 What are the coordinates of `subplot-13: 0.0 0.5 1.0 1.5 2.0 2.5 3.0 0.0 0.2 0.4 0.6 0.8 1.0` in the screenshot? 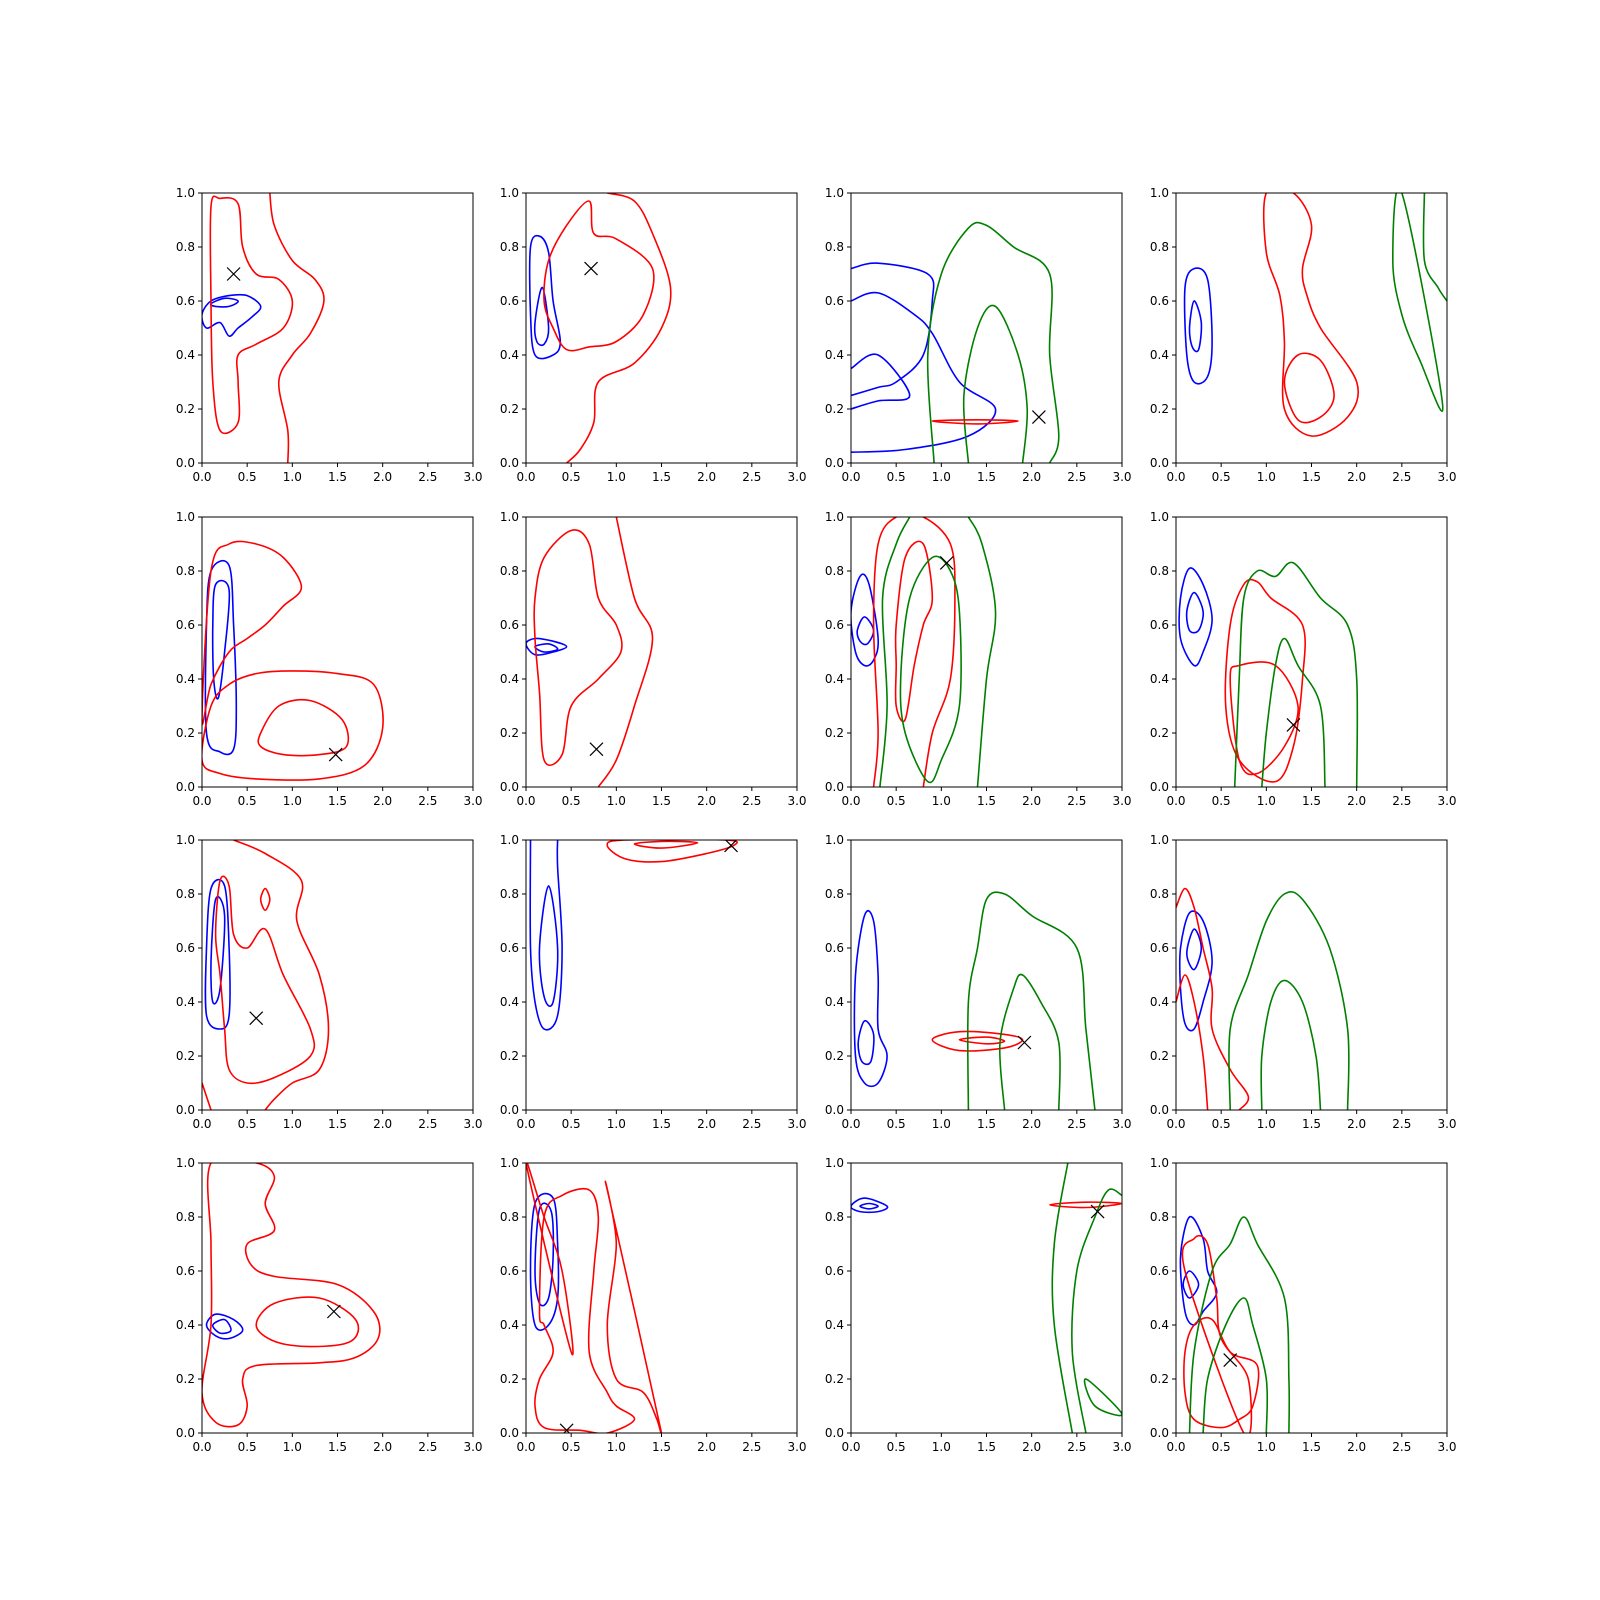 It's located at (329, 1305).